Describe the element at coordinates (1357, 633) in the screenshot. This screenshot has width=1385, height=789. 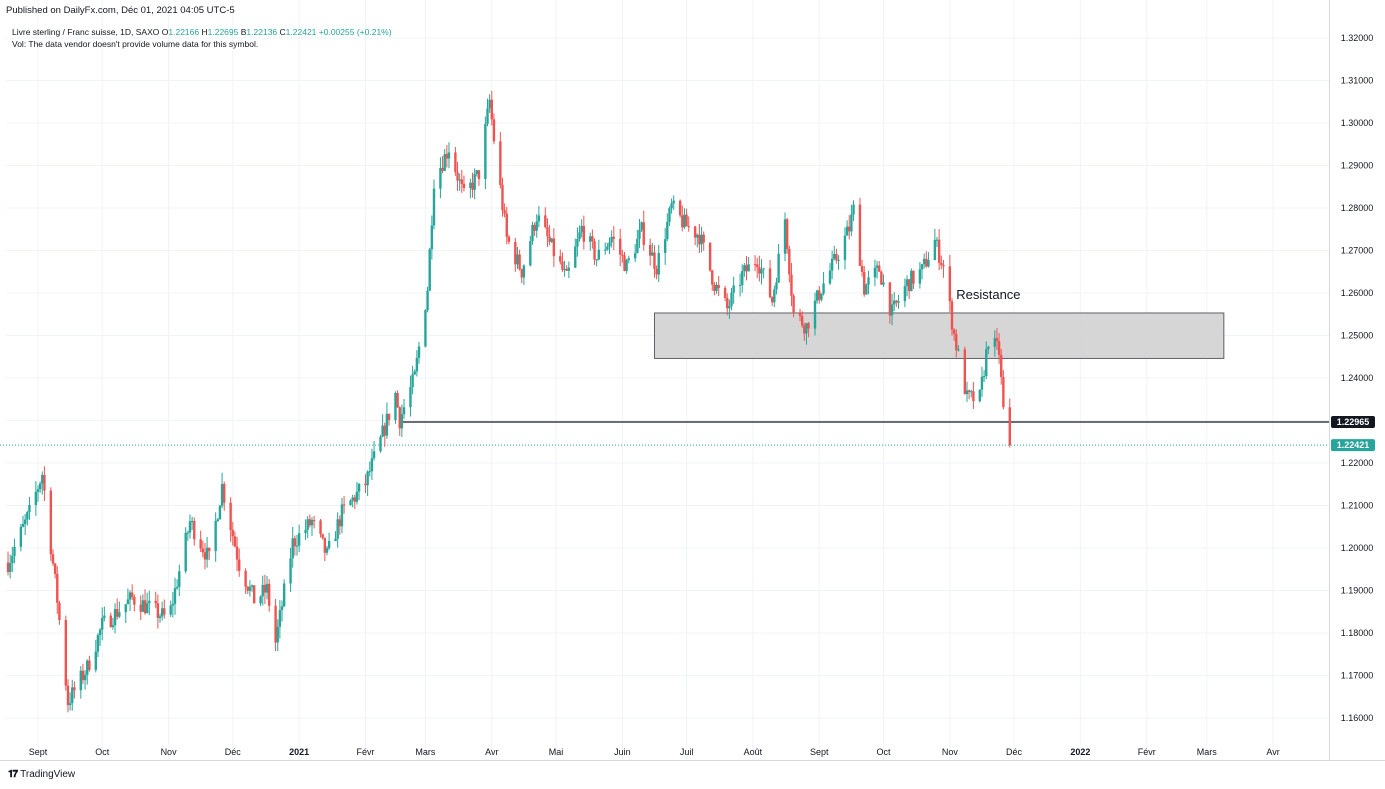
I see `y-tick-label: 1.18000` at that location.